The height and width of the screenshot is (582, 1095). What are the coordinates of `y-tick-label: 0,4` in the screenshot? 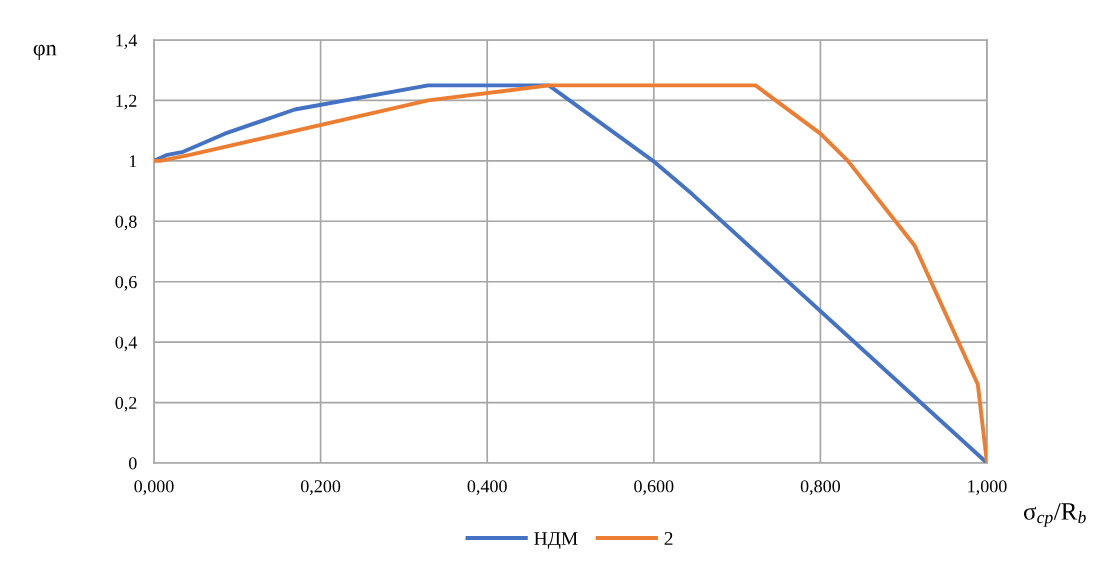 It's located at (126, 344).